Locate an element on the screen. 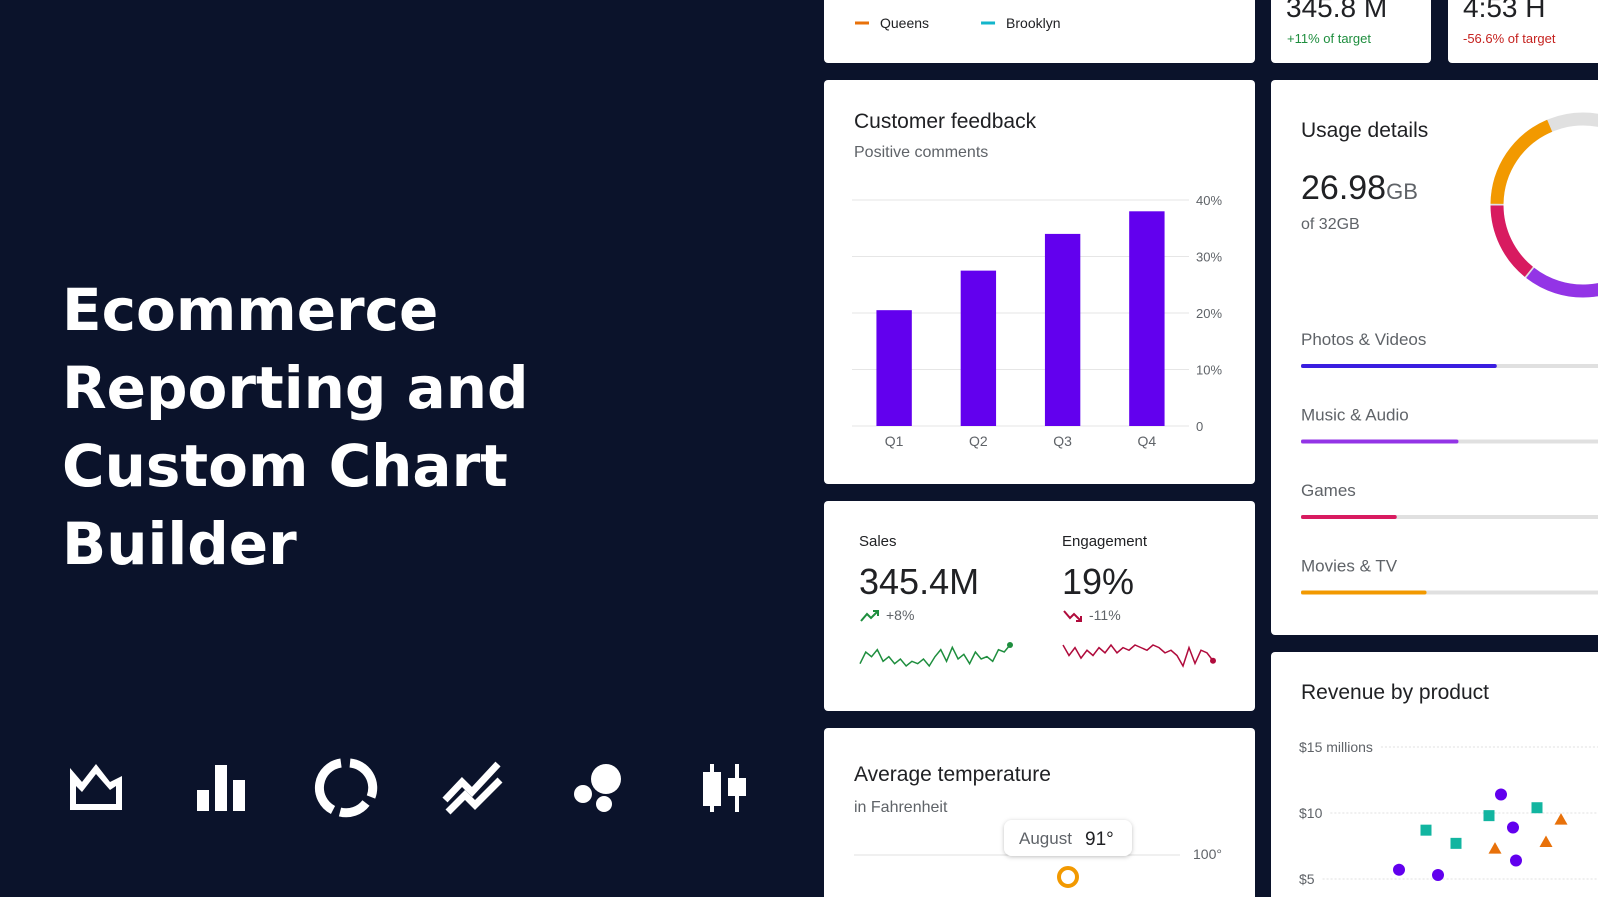  y-tick-label: 100° is located at coordinates (1207, 854).